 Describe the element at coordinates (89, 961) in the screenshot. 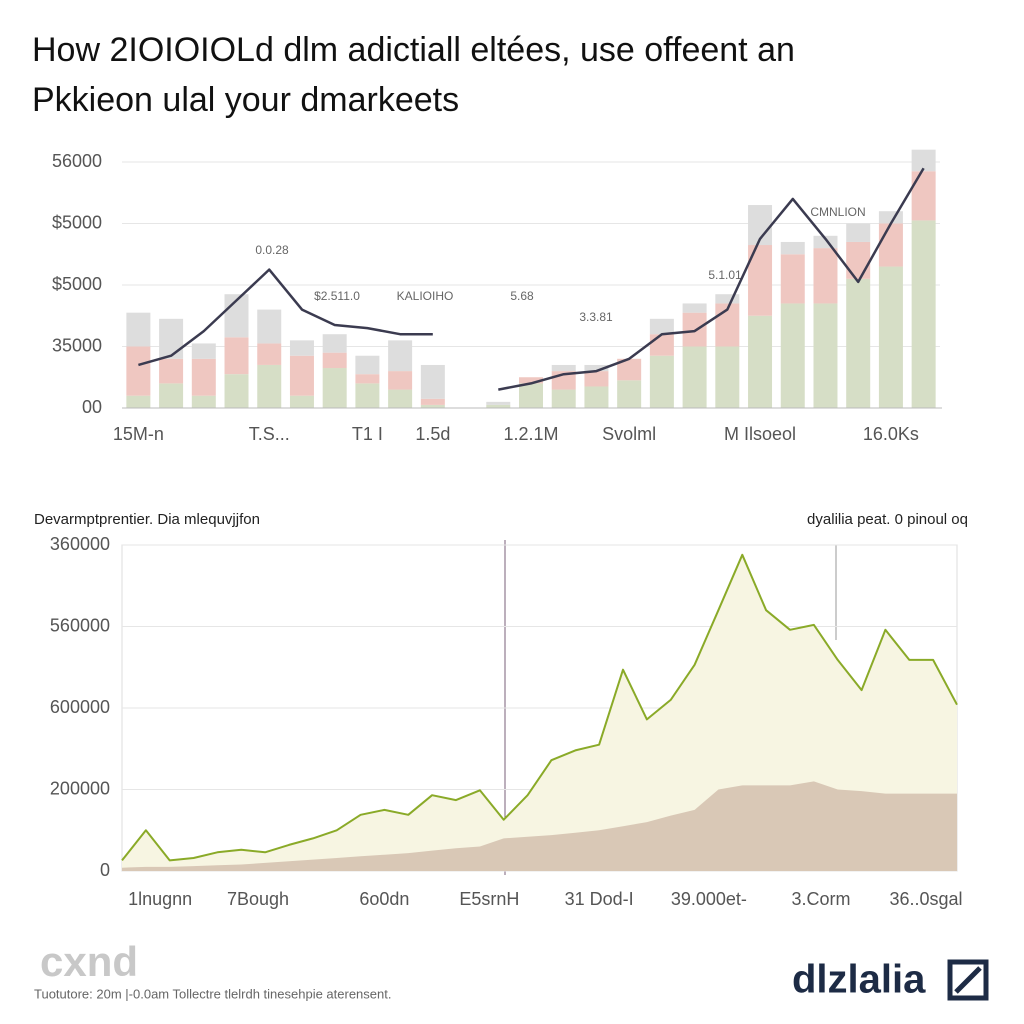

I see `logo: cxnd` at that location.